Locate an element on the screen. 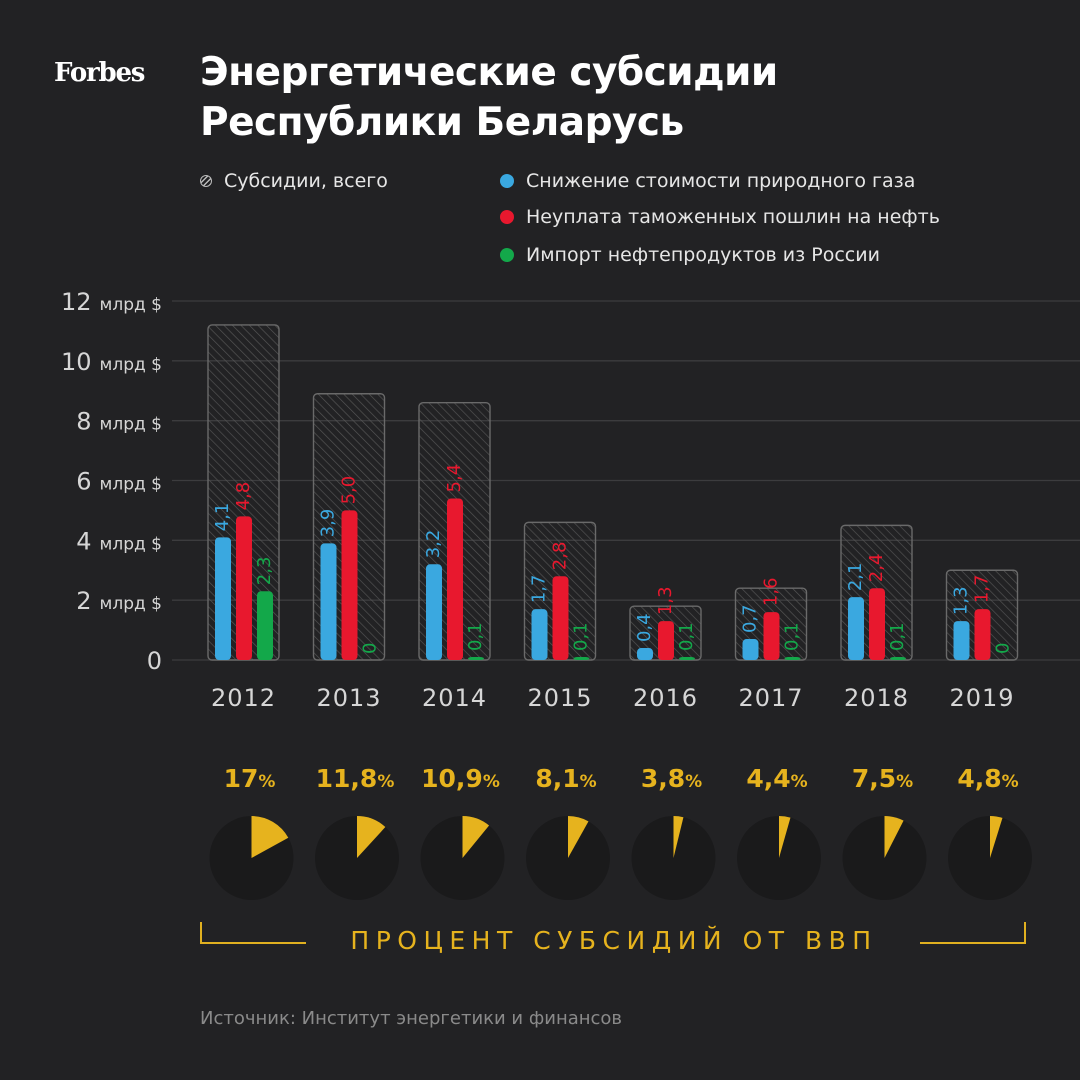 The width and height of the screenshot is (1080, 1080). duties-value-label: 2,8 is located at coordinates (560, 556).